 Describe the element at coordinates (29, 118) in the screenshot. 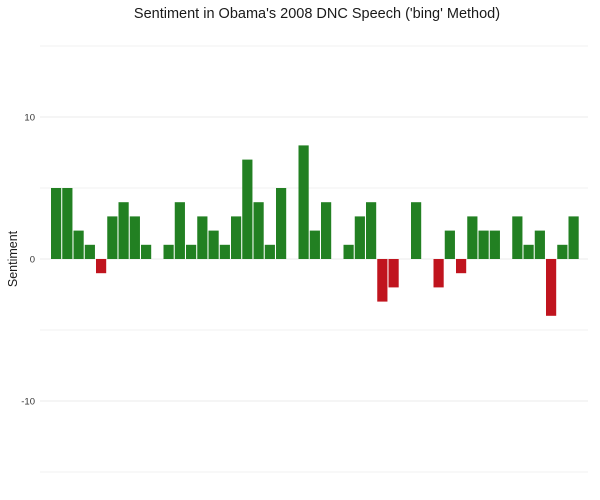

I see `y-tick-label: 10` at that location.